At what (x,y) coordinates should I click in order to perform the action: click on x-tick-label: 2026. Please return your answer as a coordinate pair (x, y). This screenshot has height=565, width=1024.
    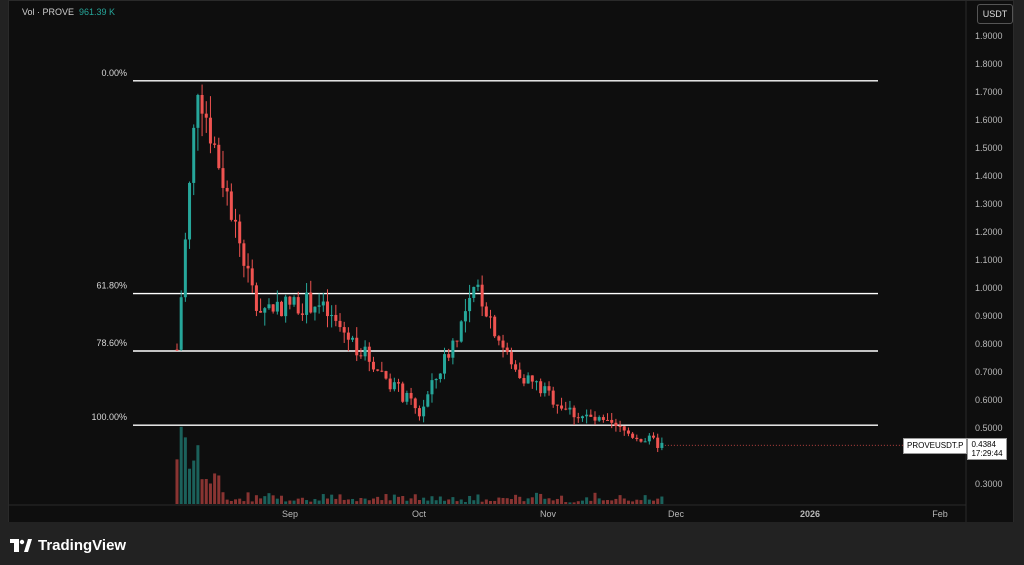
    Looking at the image, I should click on (810, 514).